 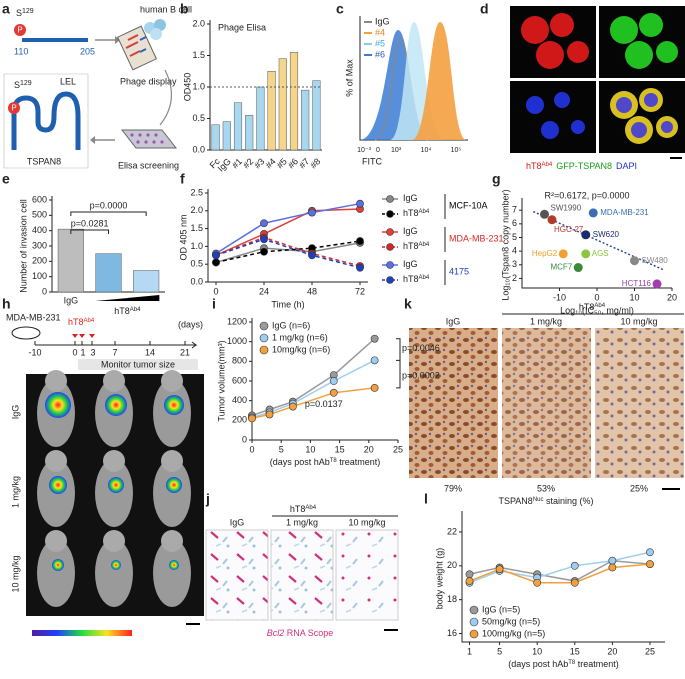 What do you see at coordinates (453, 488) in the screenshot?
I see `percent-label: 79%` at bounding box center [453, 488].